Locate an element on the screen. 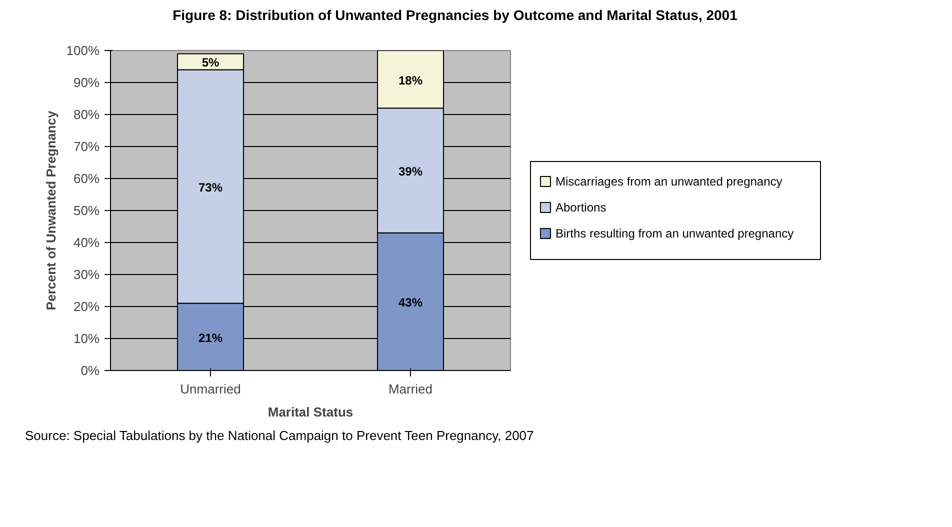 This screenshot has width=952, height=527. y-tick-label: 100% is located at coordinates (83, 50).